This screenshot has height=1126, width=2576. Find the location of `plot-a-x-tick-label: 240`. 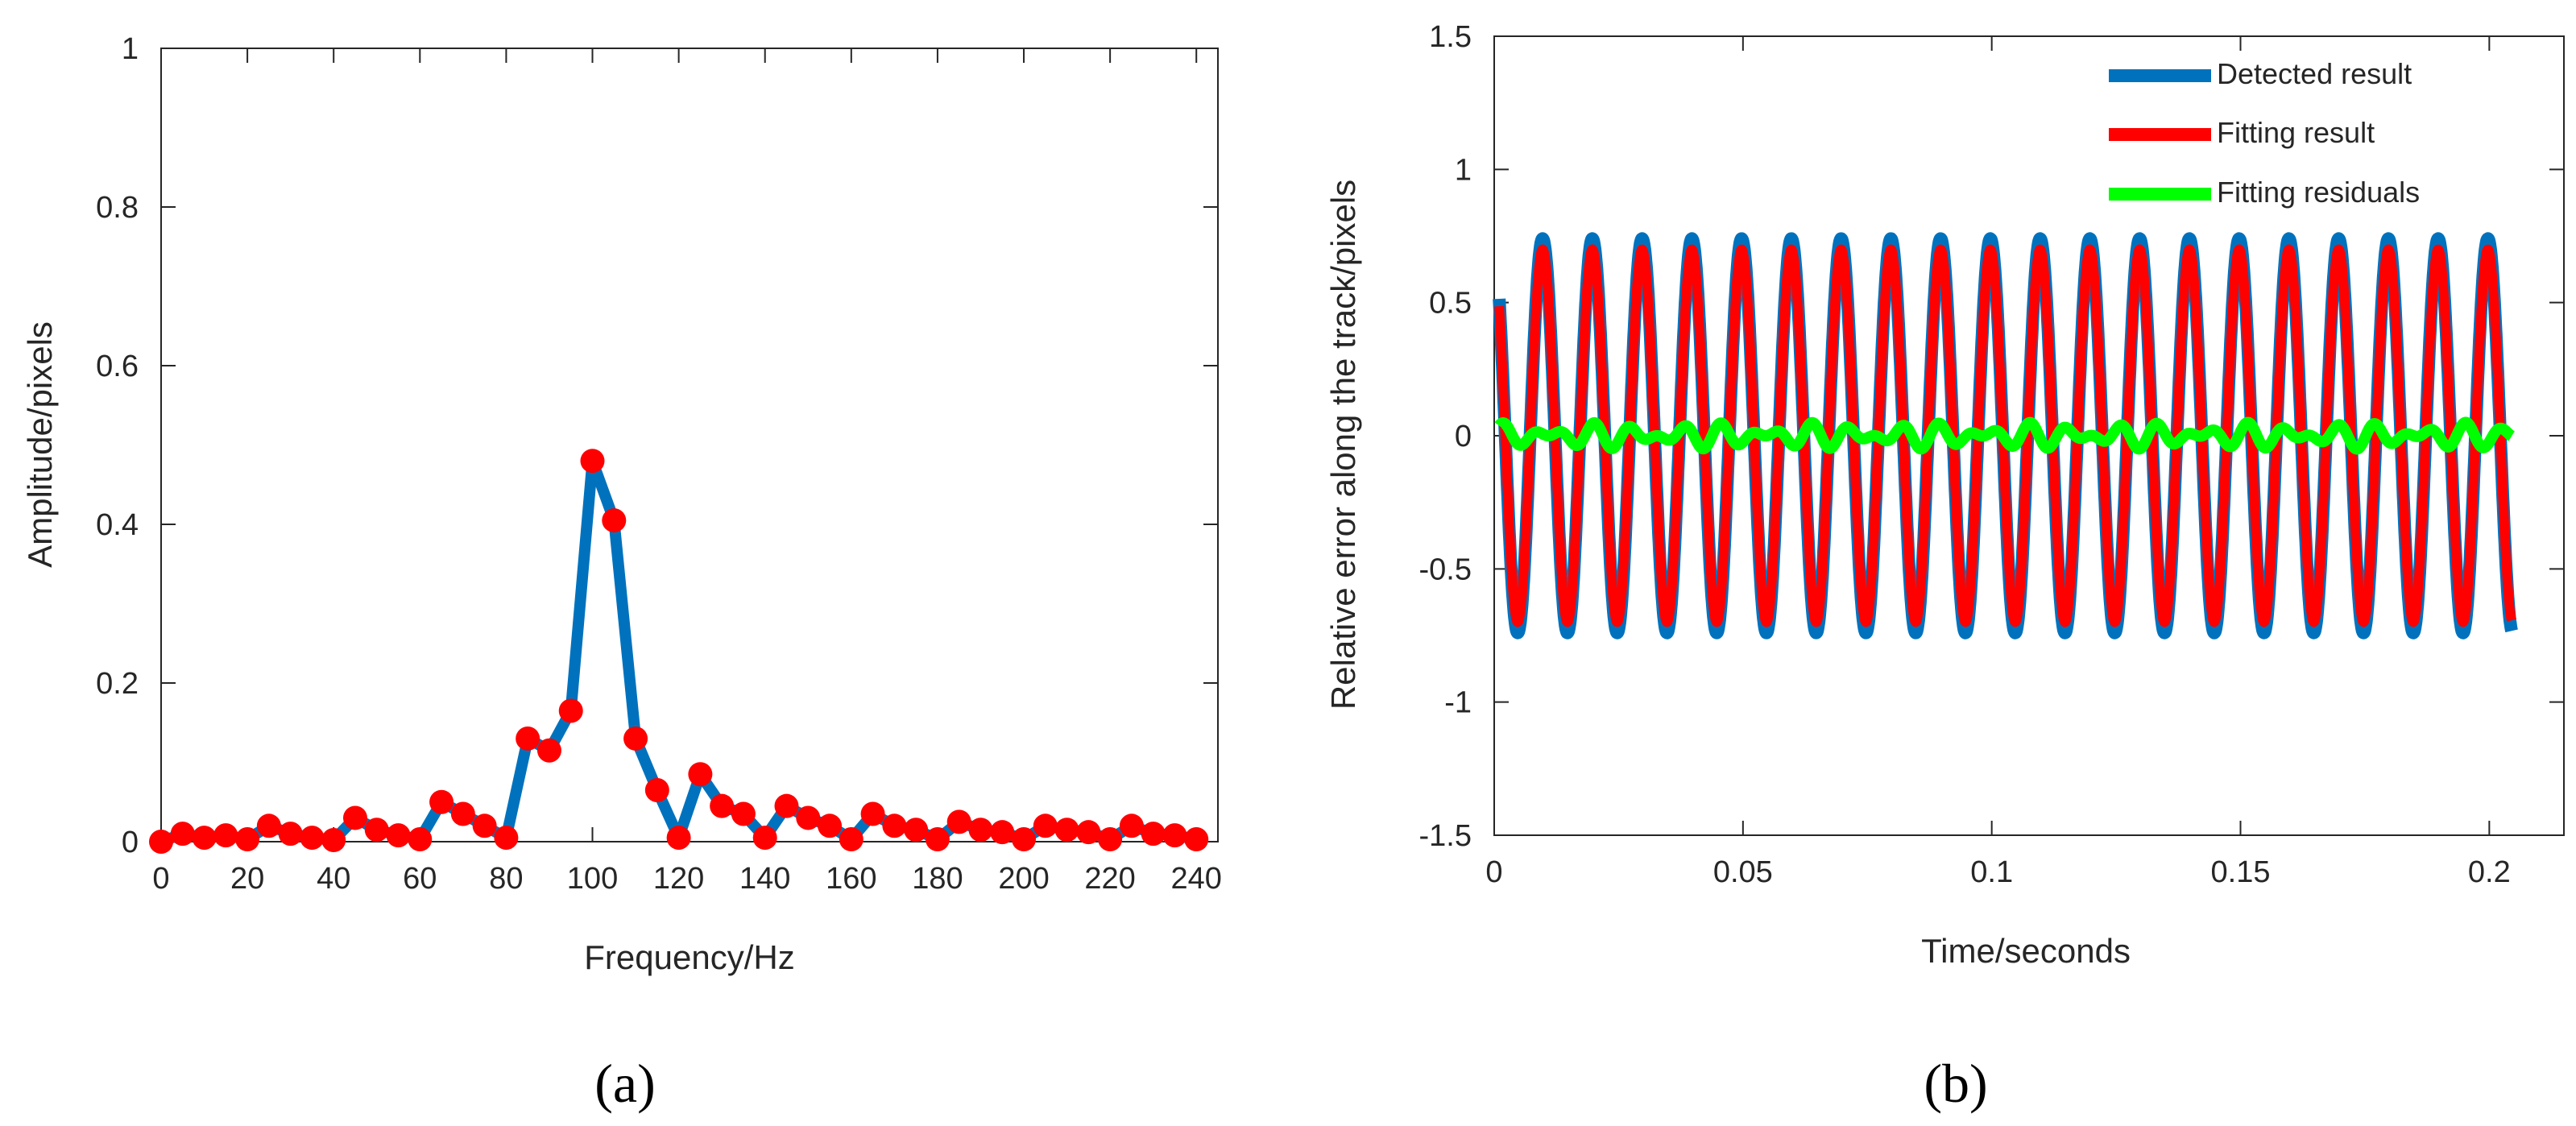

plot-a-x-tick-label: 240 is located at coordinates (1196, 879).